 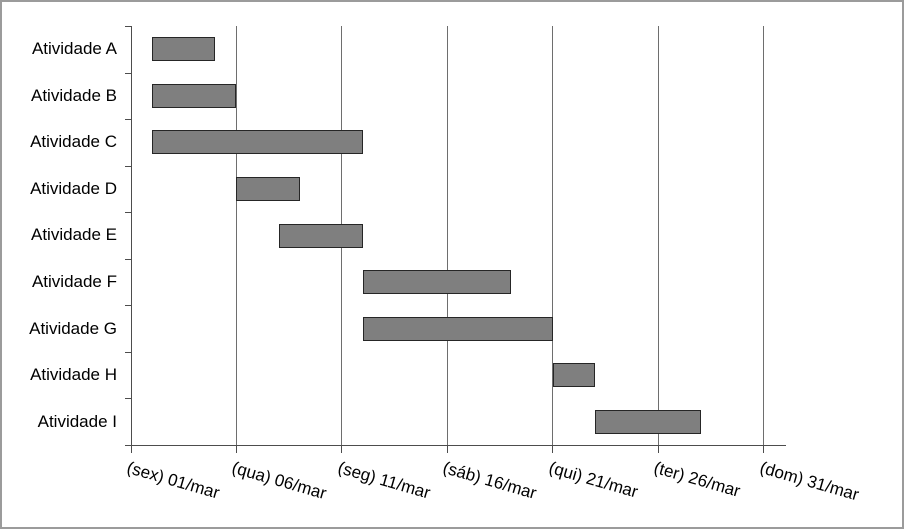 I want to click on x-tick-label: (sex) 01/mar, so click(x=173, y=480).